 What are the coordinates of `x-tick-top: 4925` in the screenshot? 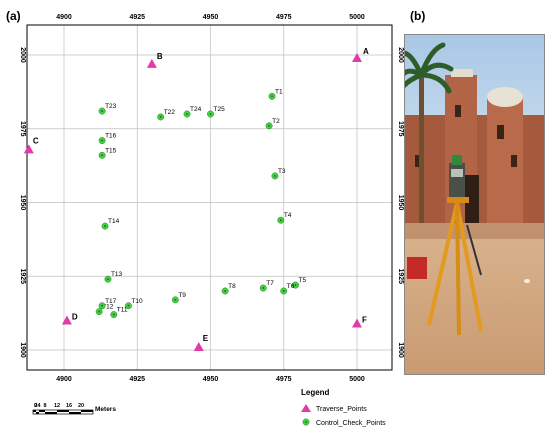 It's located at (137, 17).